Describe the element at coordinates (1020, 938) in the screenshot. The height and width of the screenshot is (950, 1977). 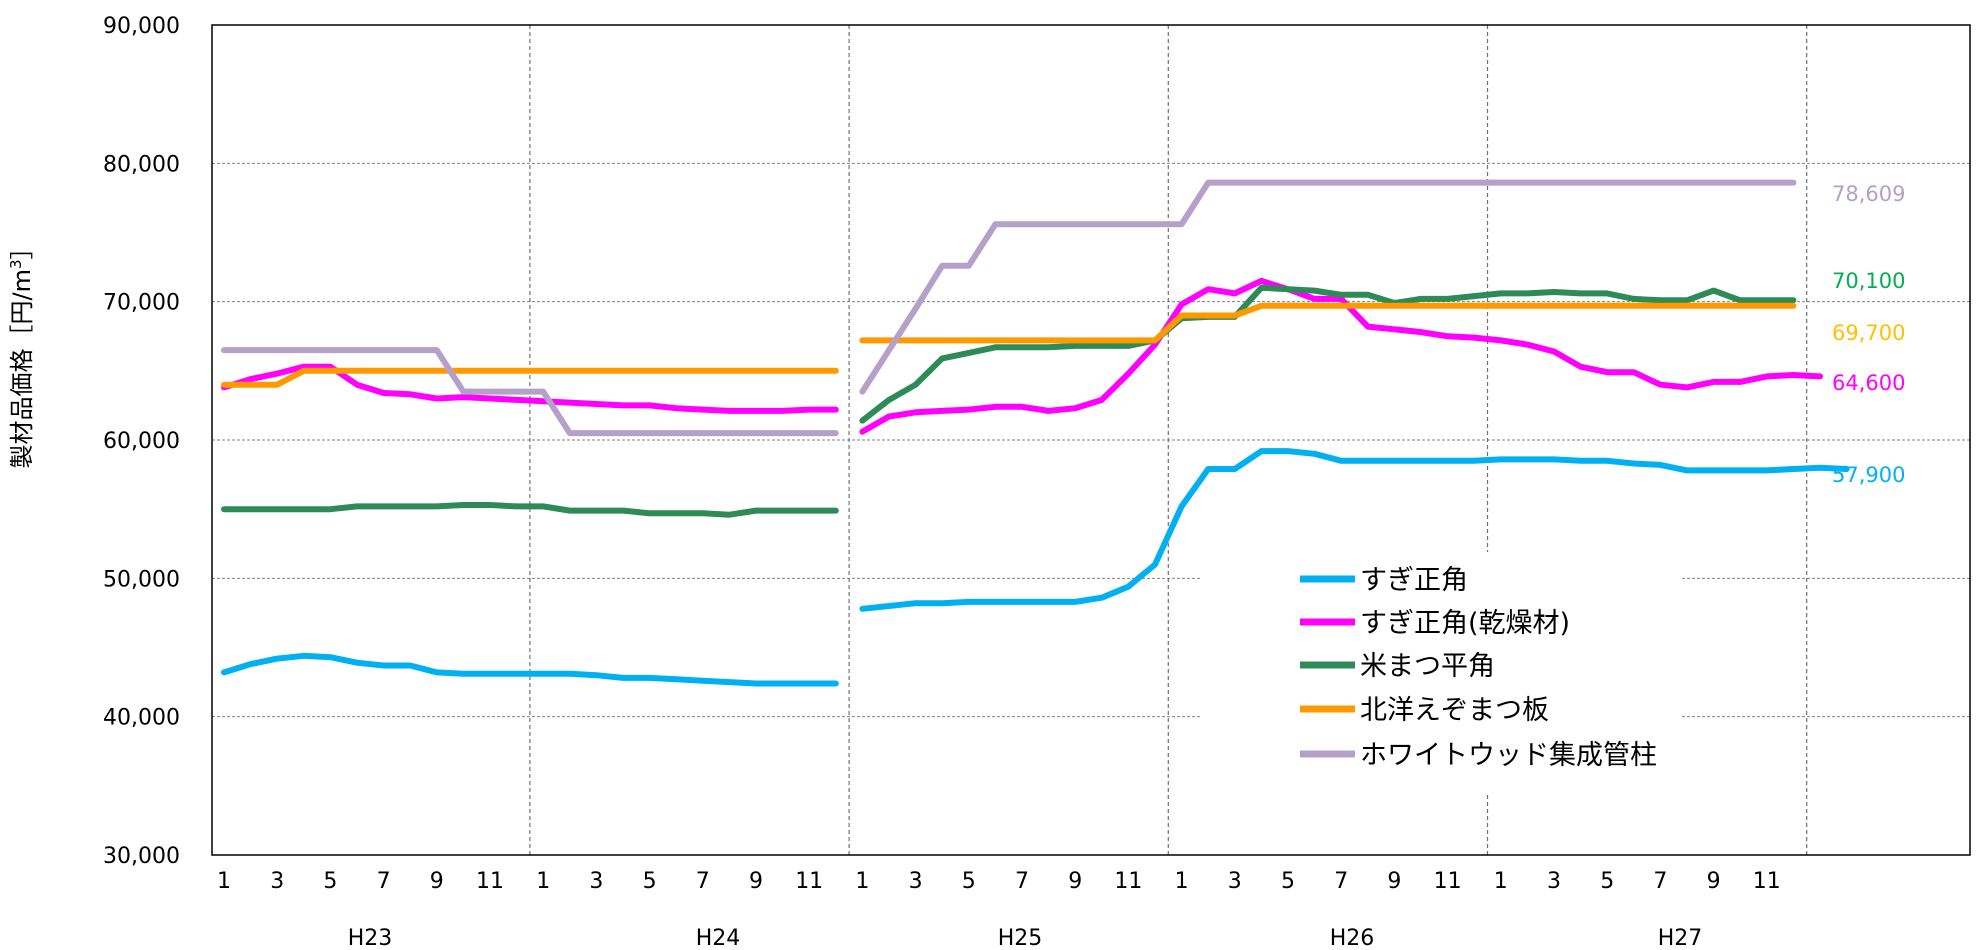
I see `year-label: H25` at that location.